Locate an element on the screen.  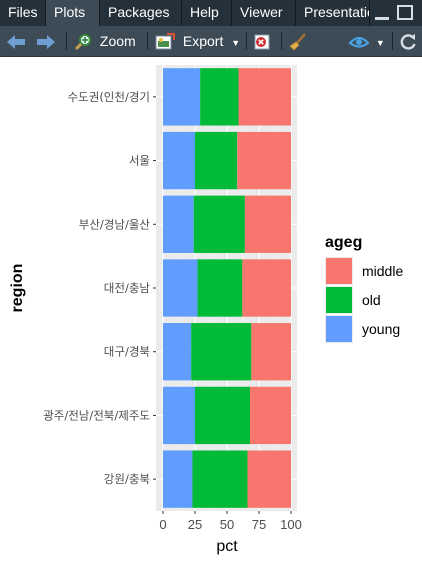
export-button: Export ▼ is located at coordinates (197, 41).